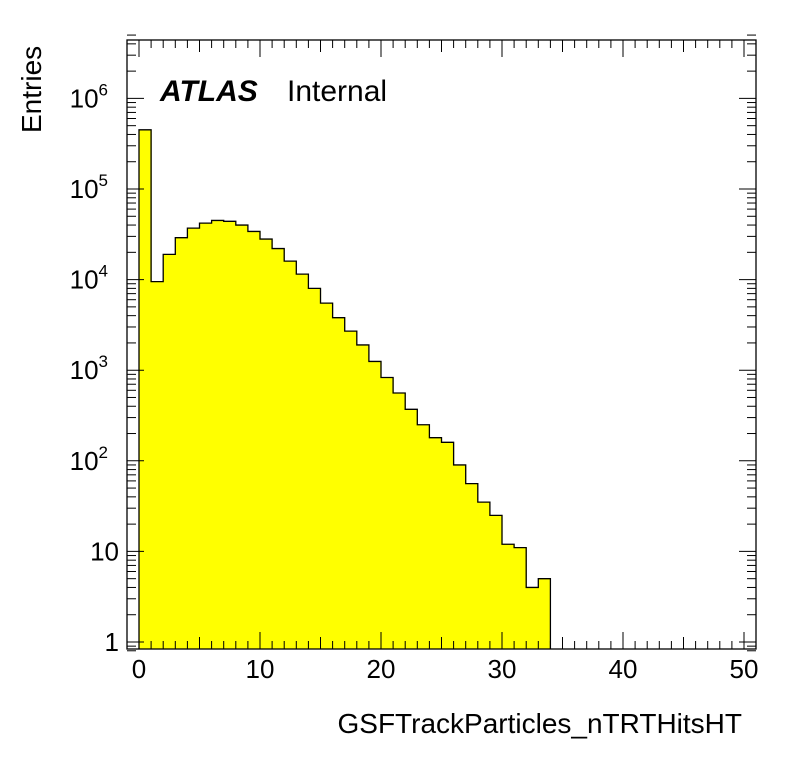  What do you see at coordinates (381, 669) in the screenshot?
I see `x-tick-label: 20` at bounding box center [381, 669].